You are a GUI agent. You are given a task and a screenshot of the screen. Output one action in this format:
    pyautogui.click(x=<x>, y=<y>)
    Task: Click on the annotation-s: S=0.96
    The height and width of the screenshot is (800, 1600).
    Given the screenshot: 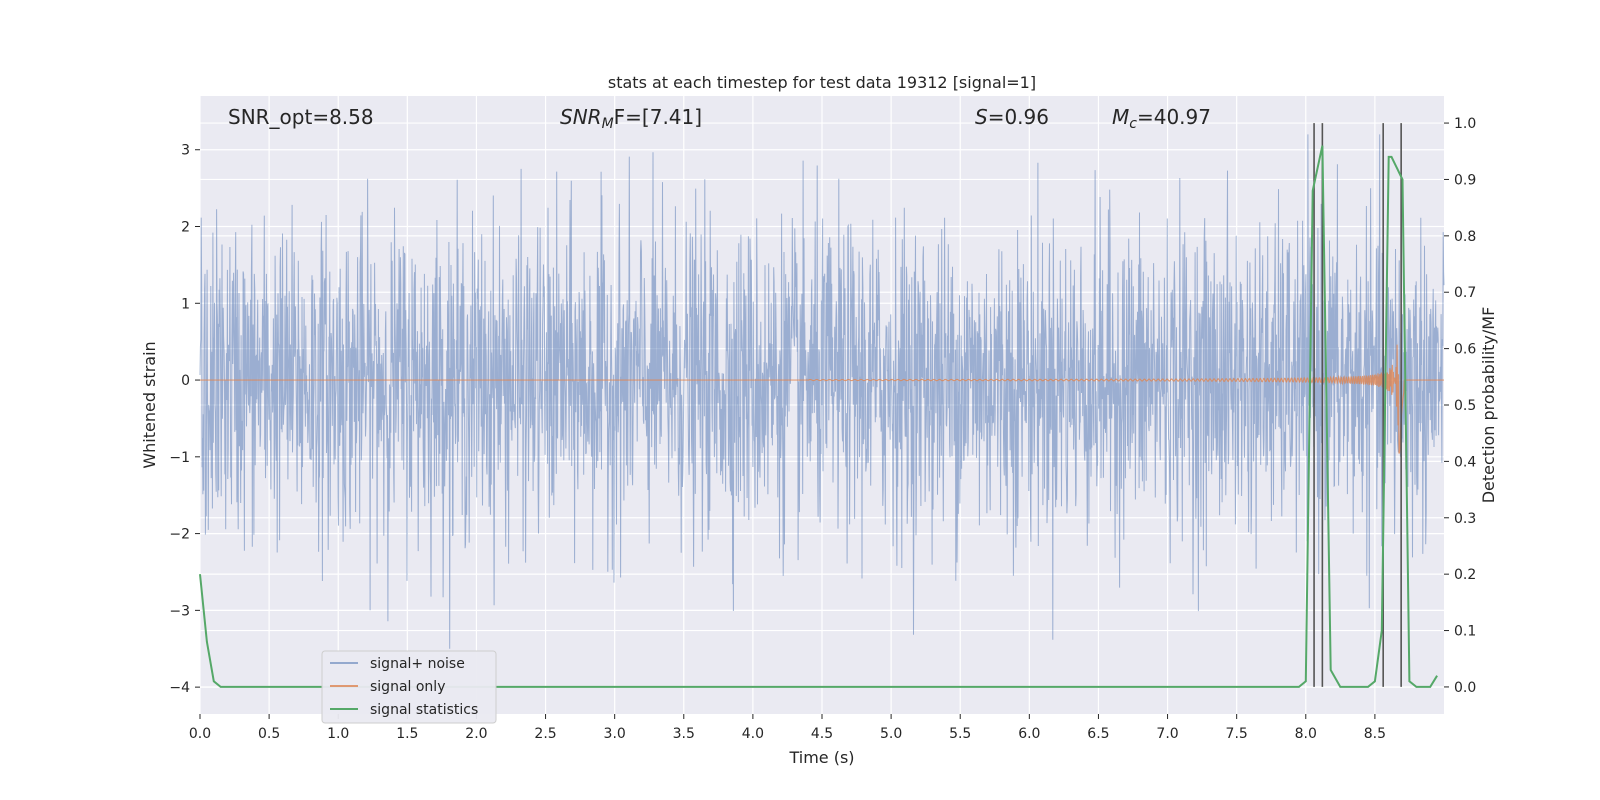 What is the action you would take?
    pyautogui.click(x=1012, y=117)
    